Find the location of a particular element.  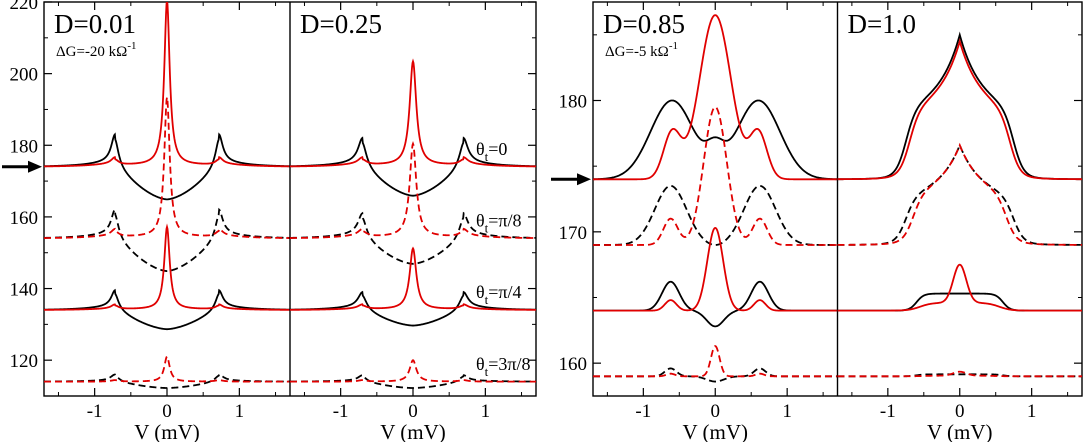

y-tick-label: 200 is located at coordinates (24, 75).